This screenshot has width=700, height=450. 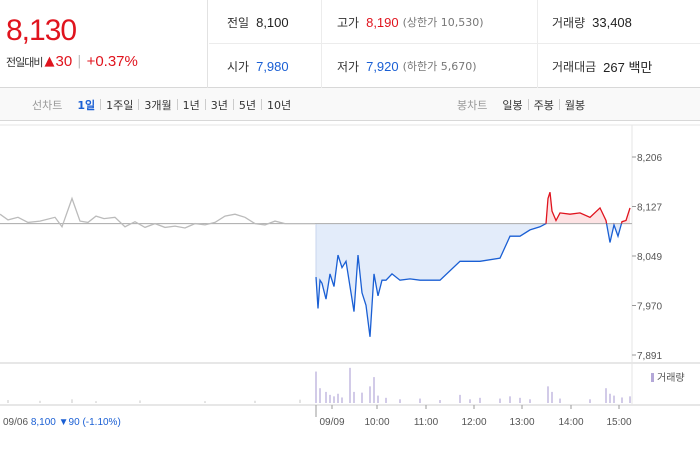 I want to click on prev-day-close: 8,100, so click(x=45, y=422).